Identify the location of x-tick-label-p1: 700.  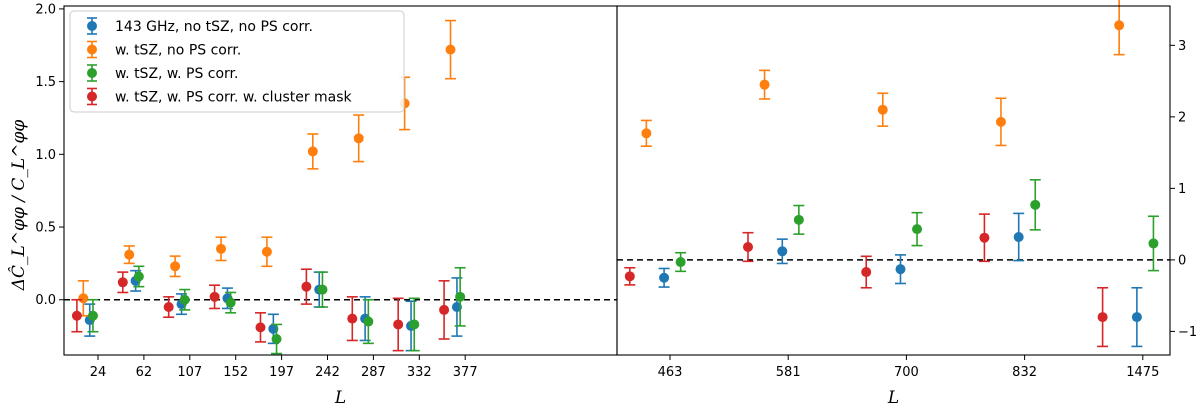
(906, 372).